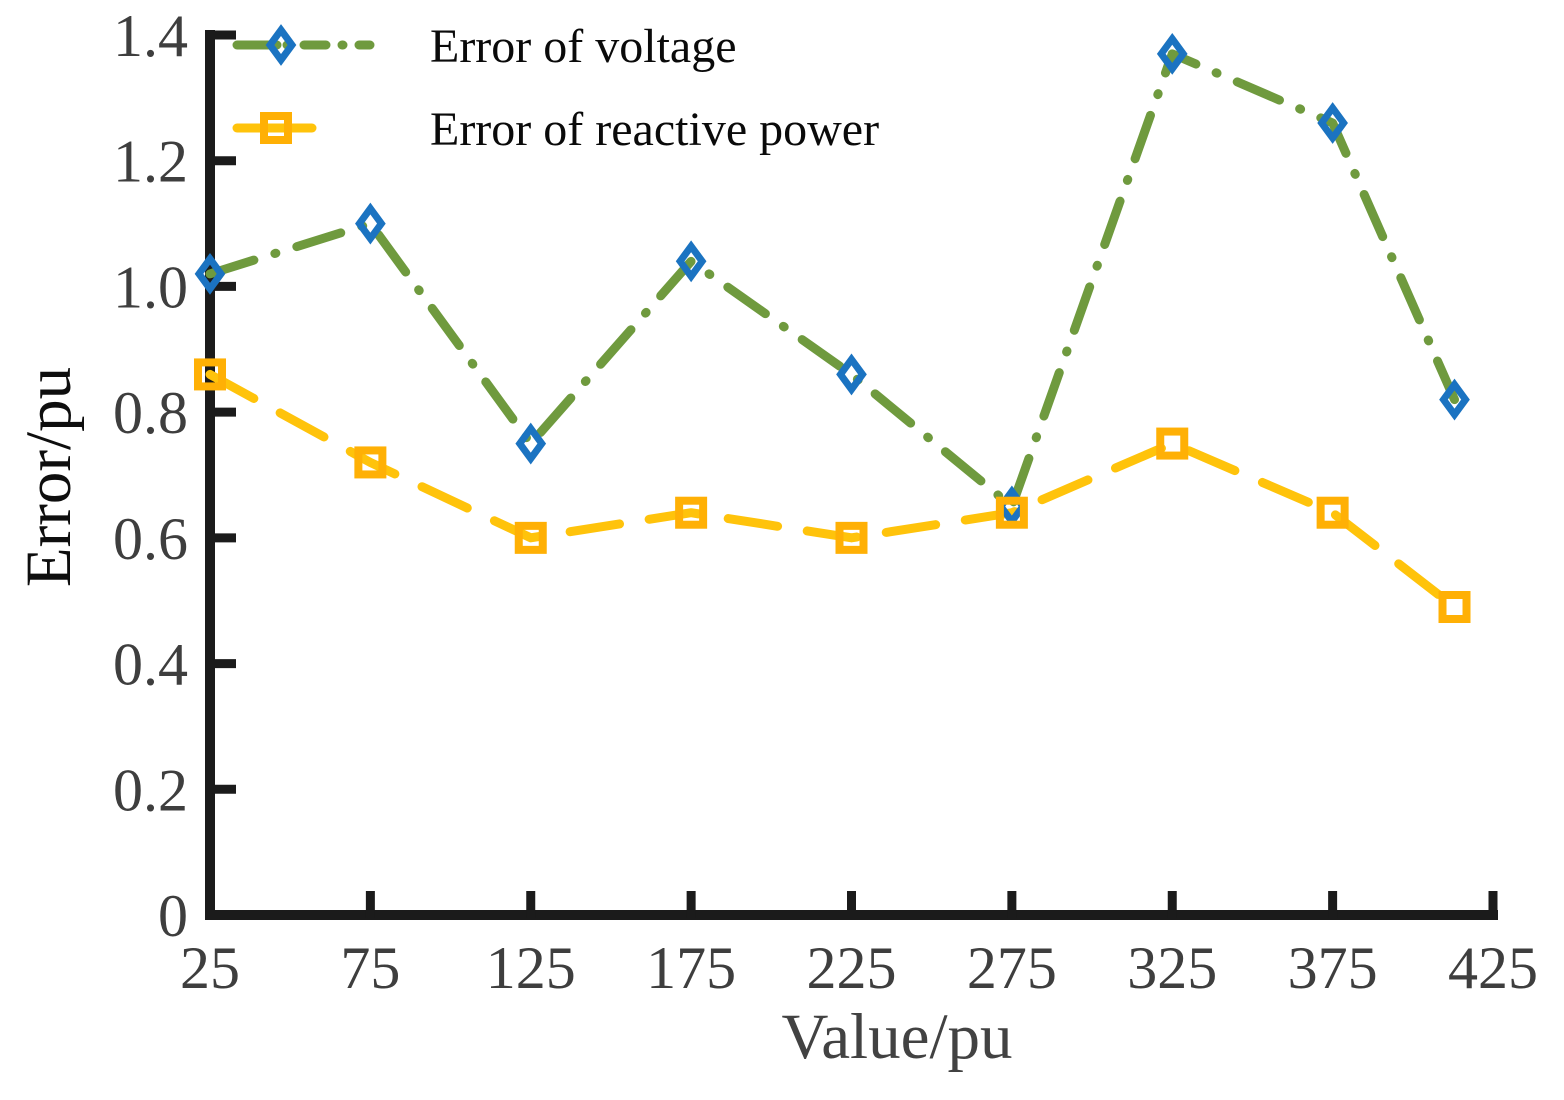 The height and width of the screenshot is (1100, 1564). I want to click on legend: Error of voltage Error of reactive power, so click(555, 88).